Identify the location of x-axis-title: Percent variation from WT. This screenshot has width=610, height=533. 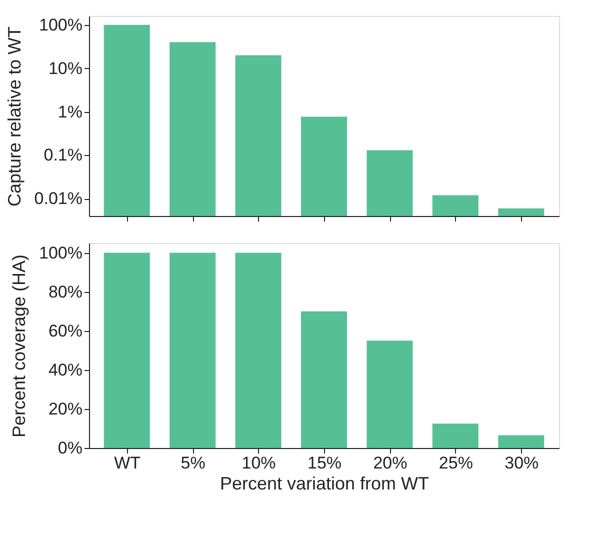
(325, 484).